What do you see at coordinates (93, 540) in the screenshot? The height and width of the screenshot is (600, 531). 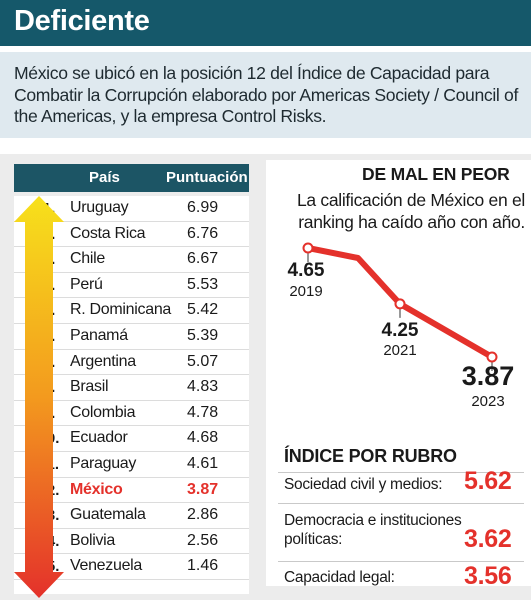 I see `country-name: Bolivia` at bounding box center [93, 540].